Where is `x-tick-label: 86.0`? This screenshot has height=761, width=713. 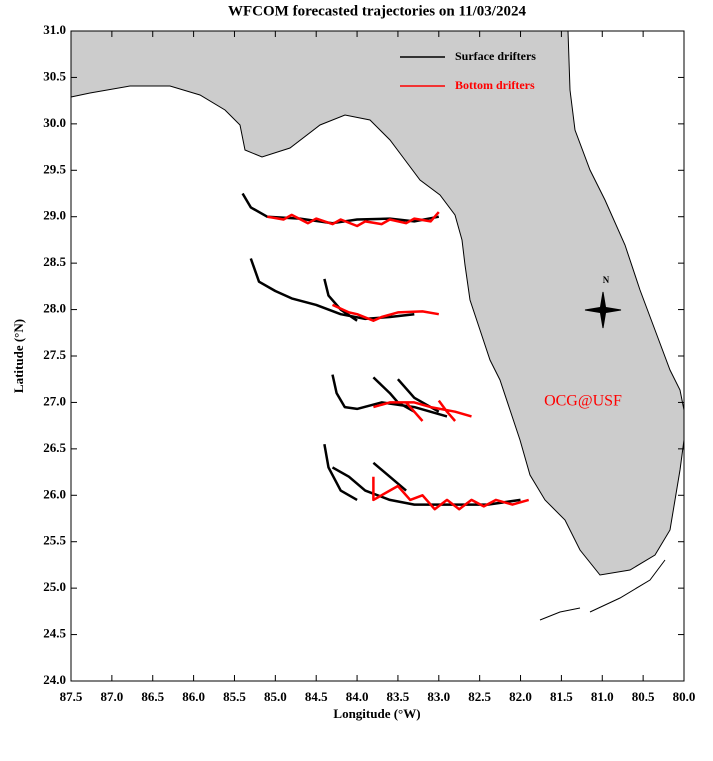 x-tick-label: 86.0 is located at coordinates (193, 696).